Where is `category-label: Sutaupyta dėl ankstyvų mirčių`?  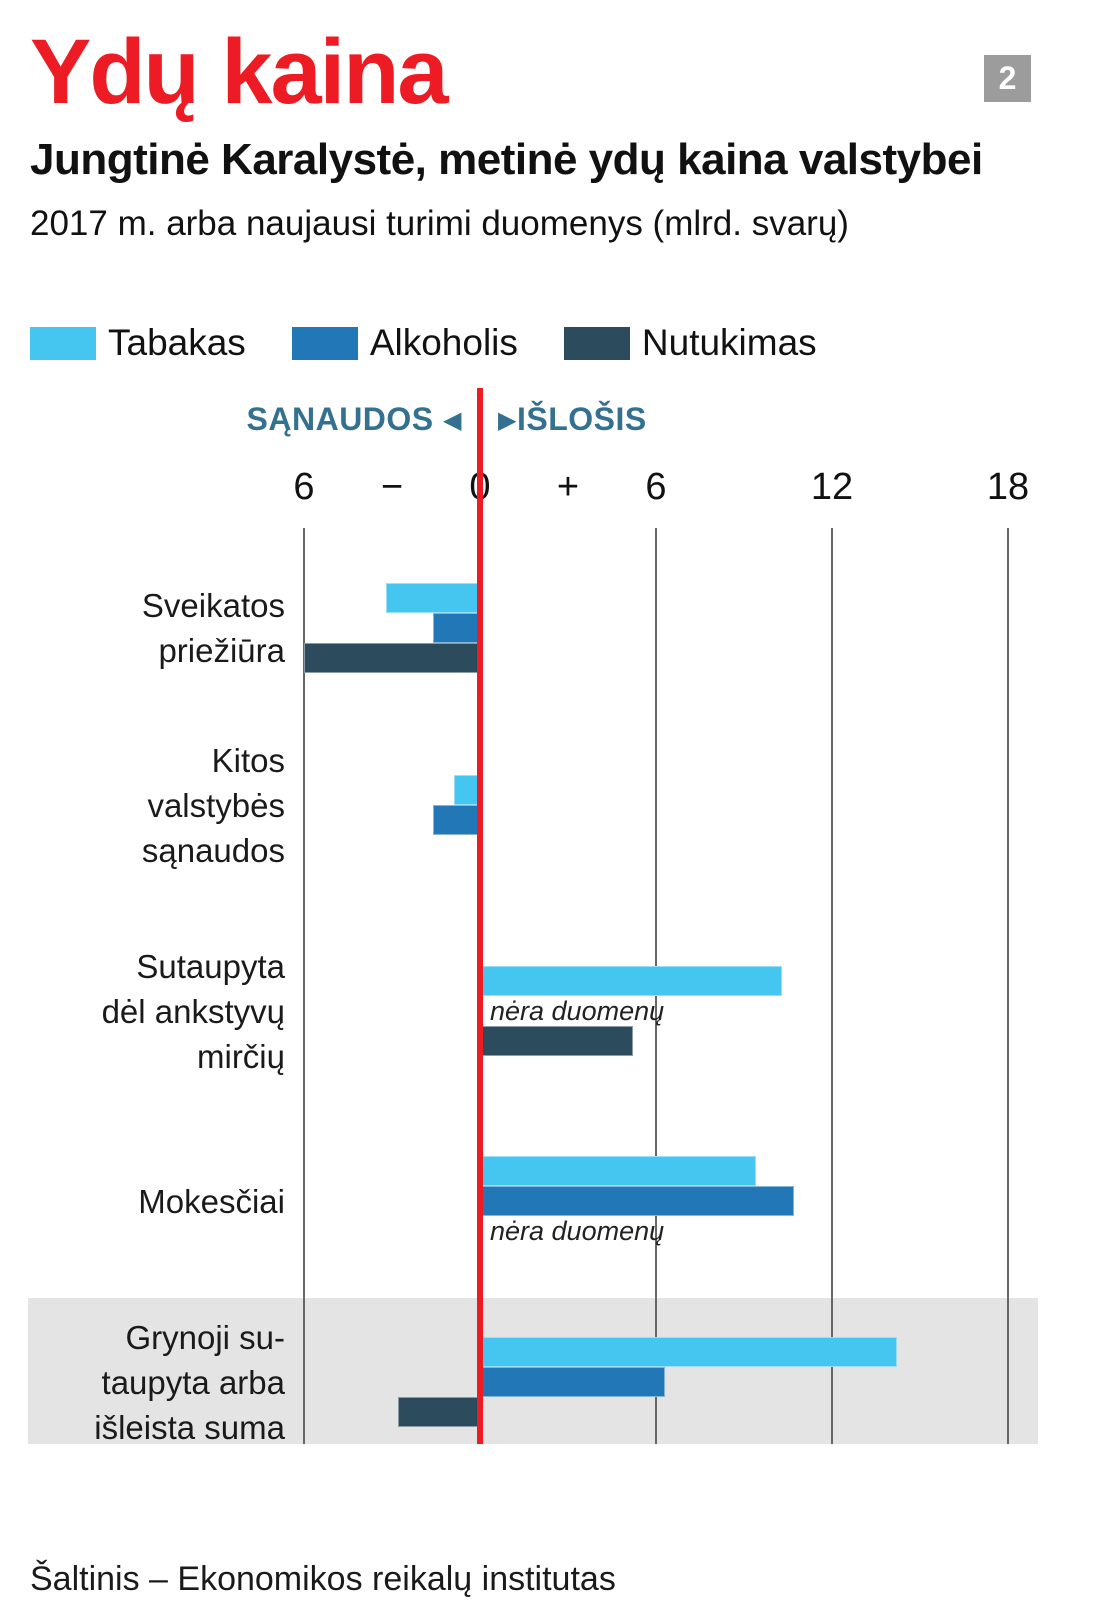
category-label: Sutaupyta dėl ankstyvų mirčių is located at coordinates (142, 1011).